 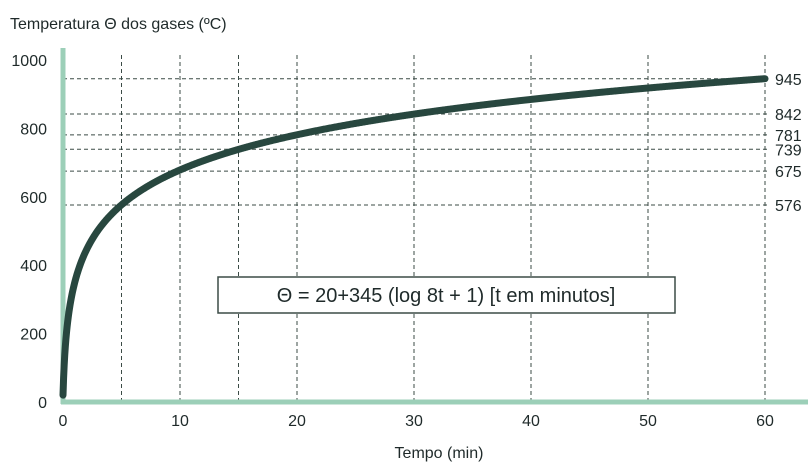 I want to click on x-tick-label: 0, so click(x=63, y=421).